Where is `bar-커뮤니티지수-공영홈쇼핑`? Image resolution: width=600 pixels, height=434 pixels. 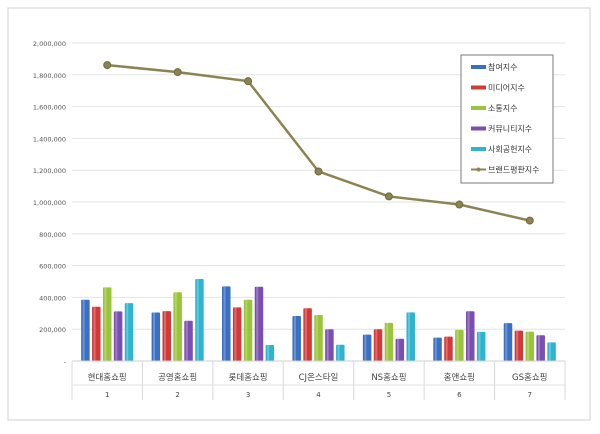
bar-커뮤니티지수-공영홈쇼핑 is located at coordinates (188, 340).